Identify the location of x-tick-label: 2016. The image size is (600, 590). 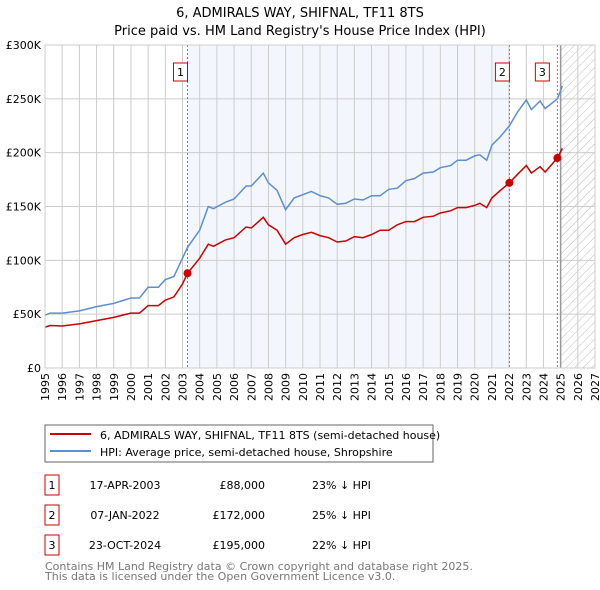
(406, 387).